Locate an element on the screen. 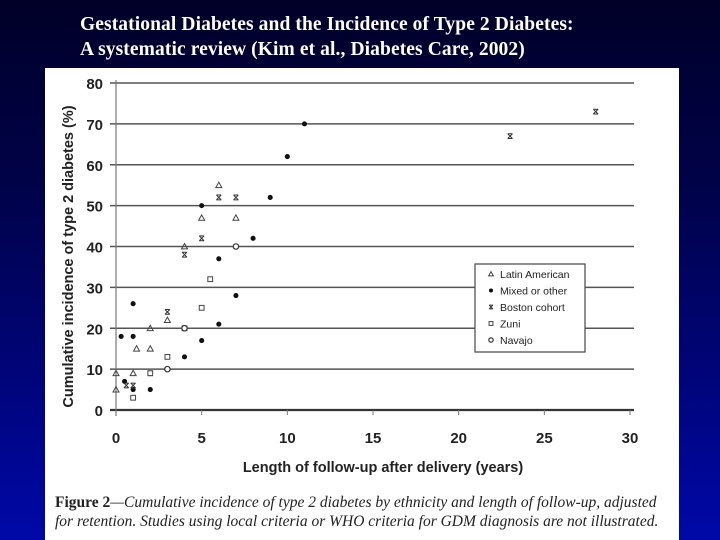 The width and height of the screenshot is (720, 540). y-tick-label: 30 is located at coordinates (94, 288).